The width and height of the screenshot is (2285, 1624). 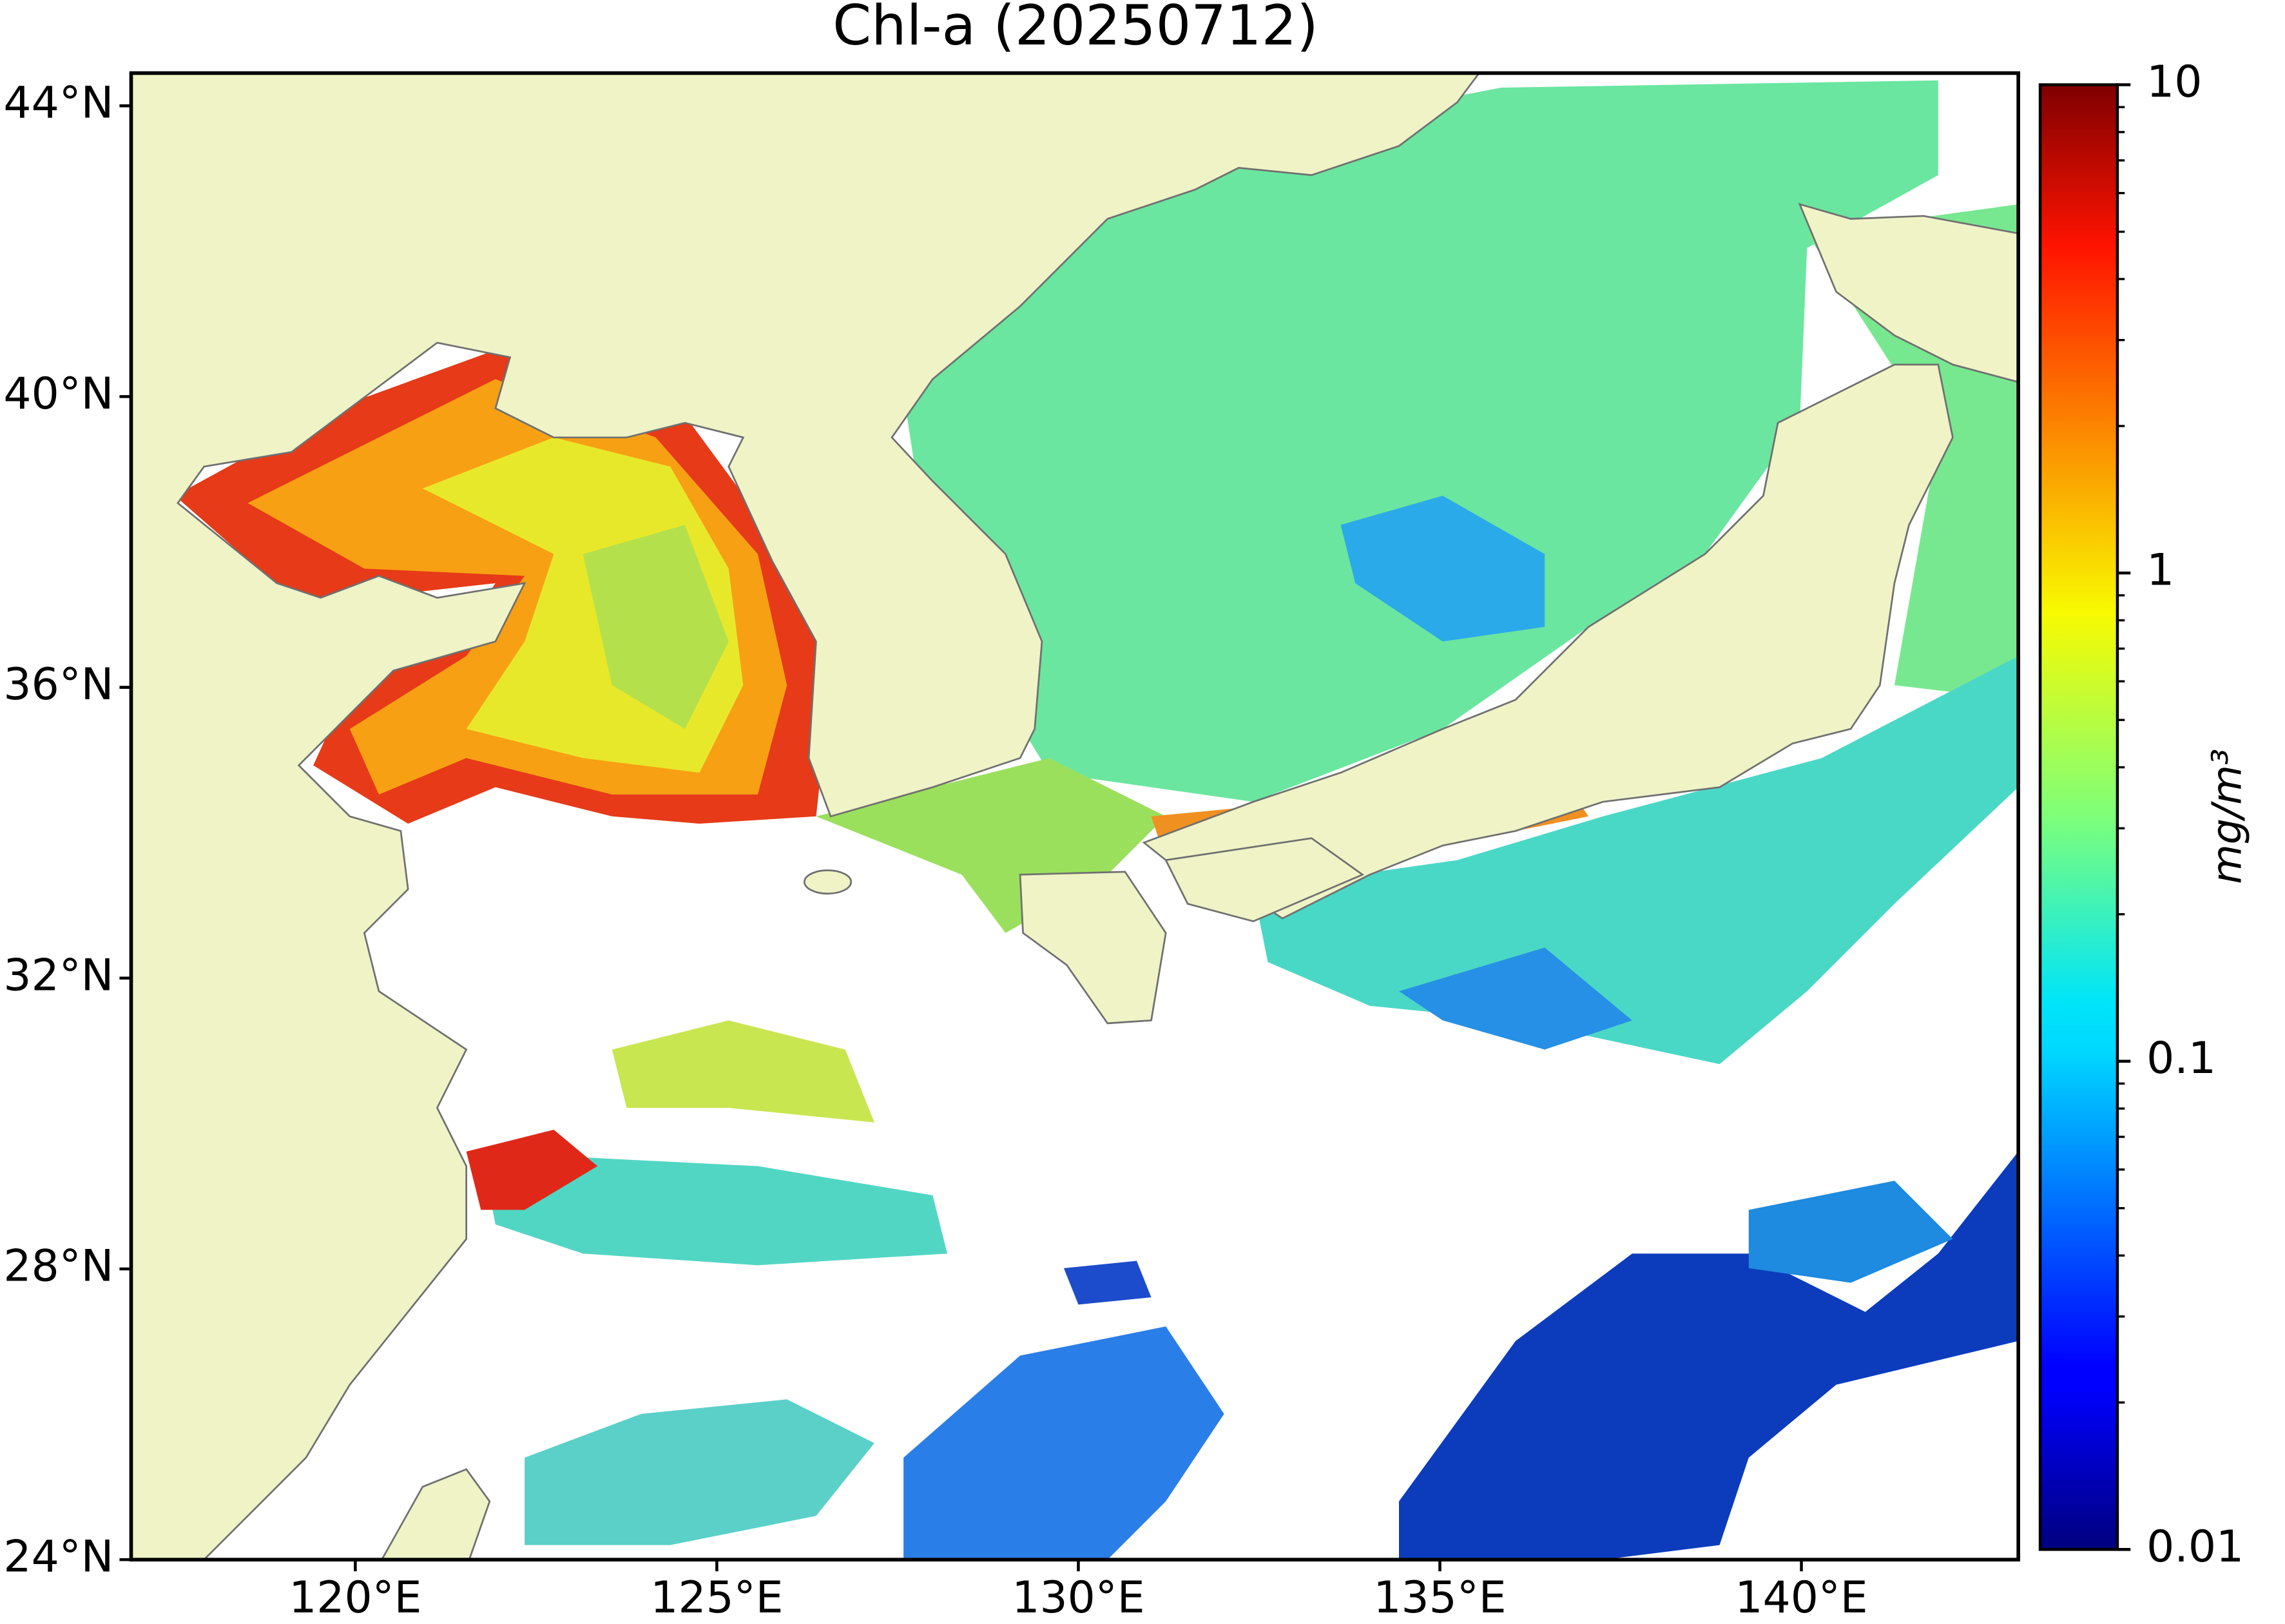 What do you see at coordinates (58, 974) in the screenshot?
I see `y-tick-label: 32°N` at bounding box center [58, 974].